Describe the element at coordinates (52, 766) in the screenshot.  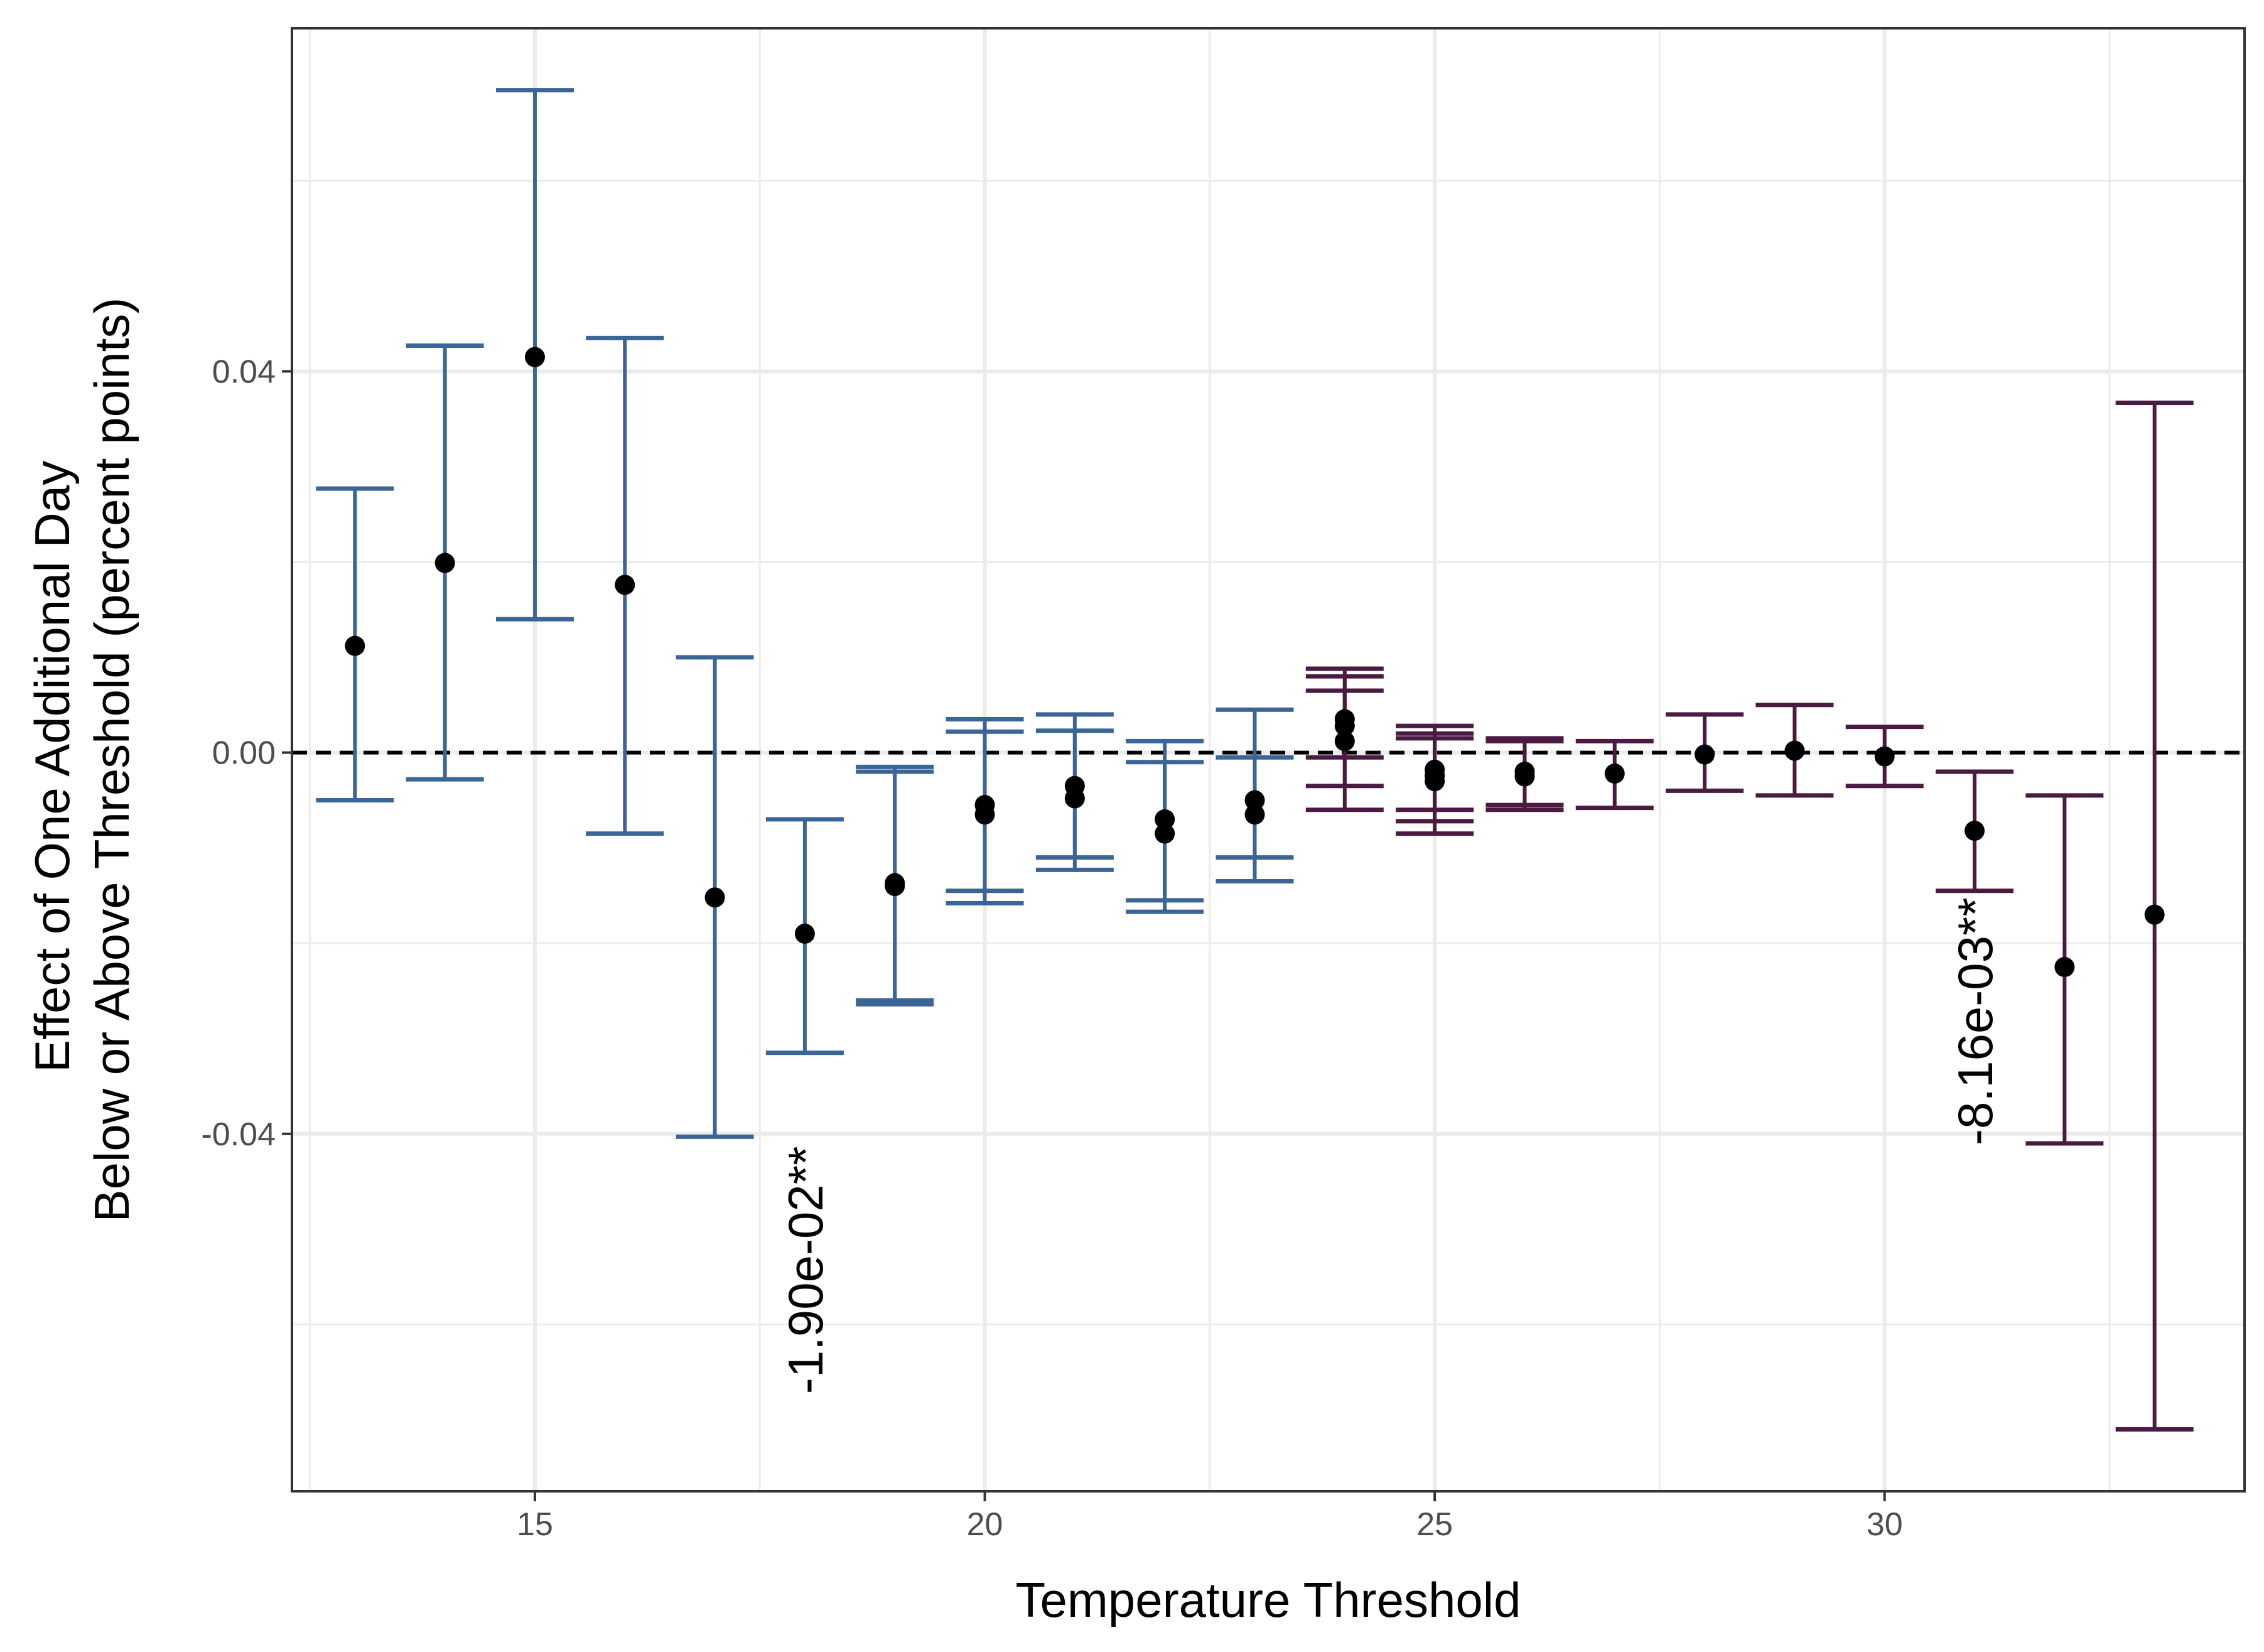
I see `y-axis-title-line-1: Effect of One Additional Day` at that location.